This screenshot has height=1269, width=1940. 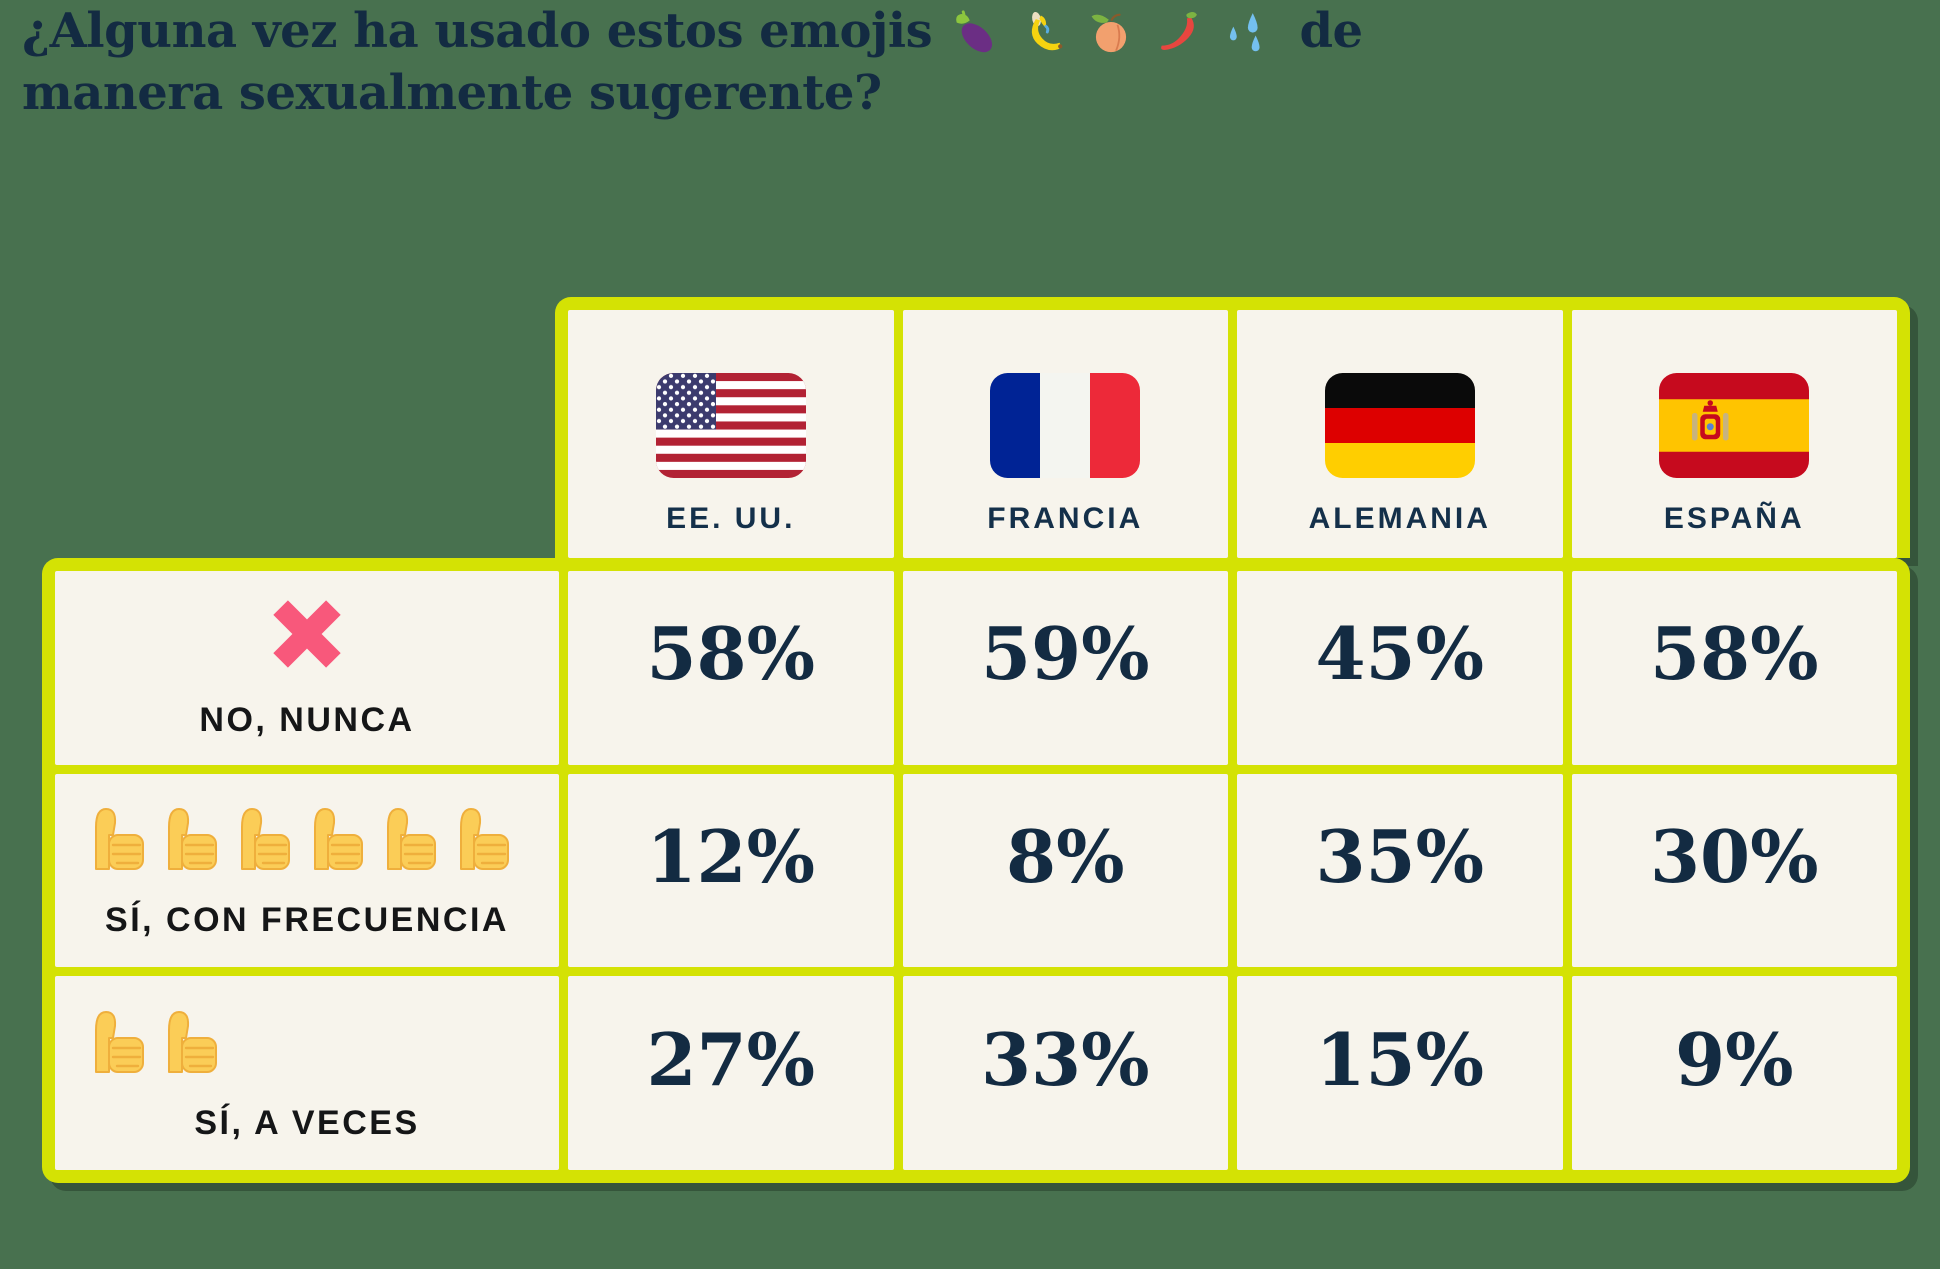 What do you see at coordinates (307, 720) in the screenshot?
I see `row-label: NO, NUNCA` at bounding box center [307, 720].